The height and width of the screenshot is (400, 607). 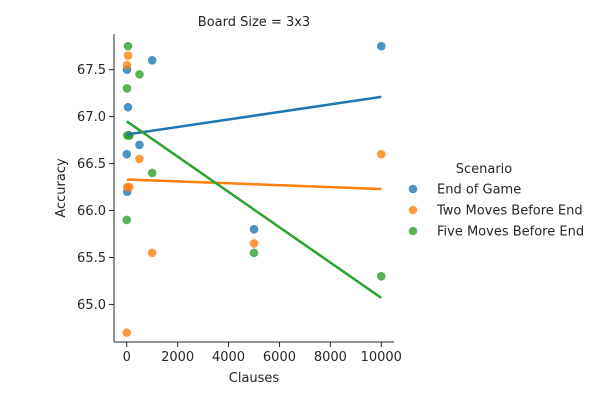 What do you see at coordinates (228, 357) in the screenshot?
I see `x-tick-label: 4000` at bounding box center [228, 357].